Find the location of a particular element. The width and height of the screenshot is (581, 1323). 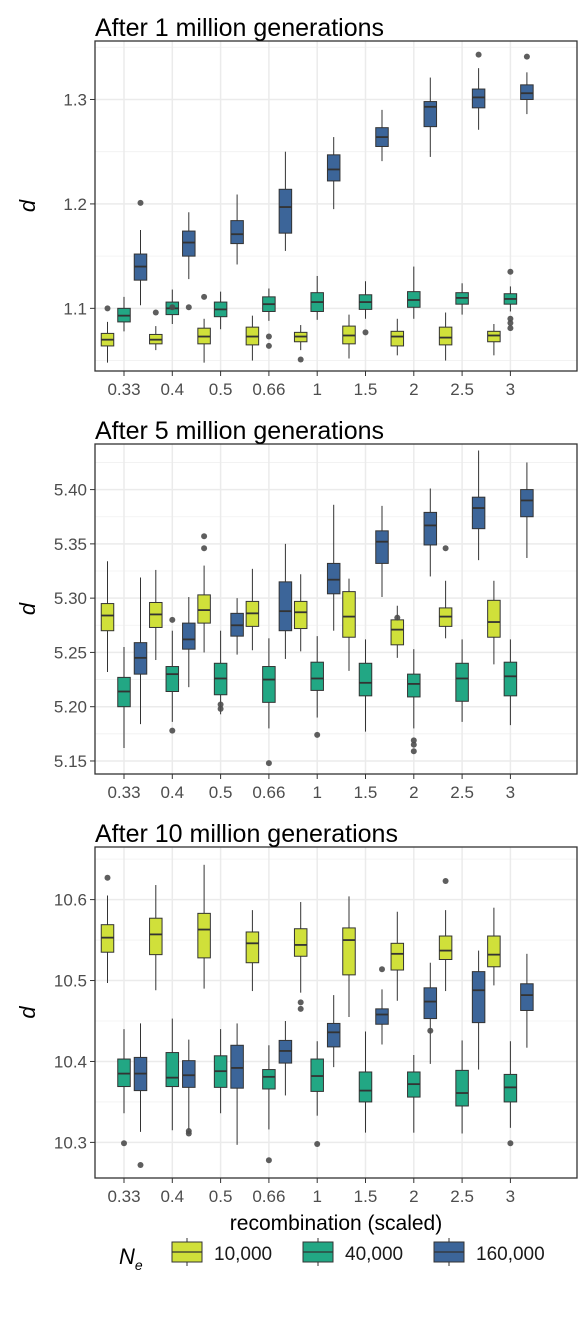

legend-item-40000: 40,000 is located at coordinates (352, 1252).